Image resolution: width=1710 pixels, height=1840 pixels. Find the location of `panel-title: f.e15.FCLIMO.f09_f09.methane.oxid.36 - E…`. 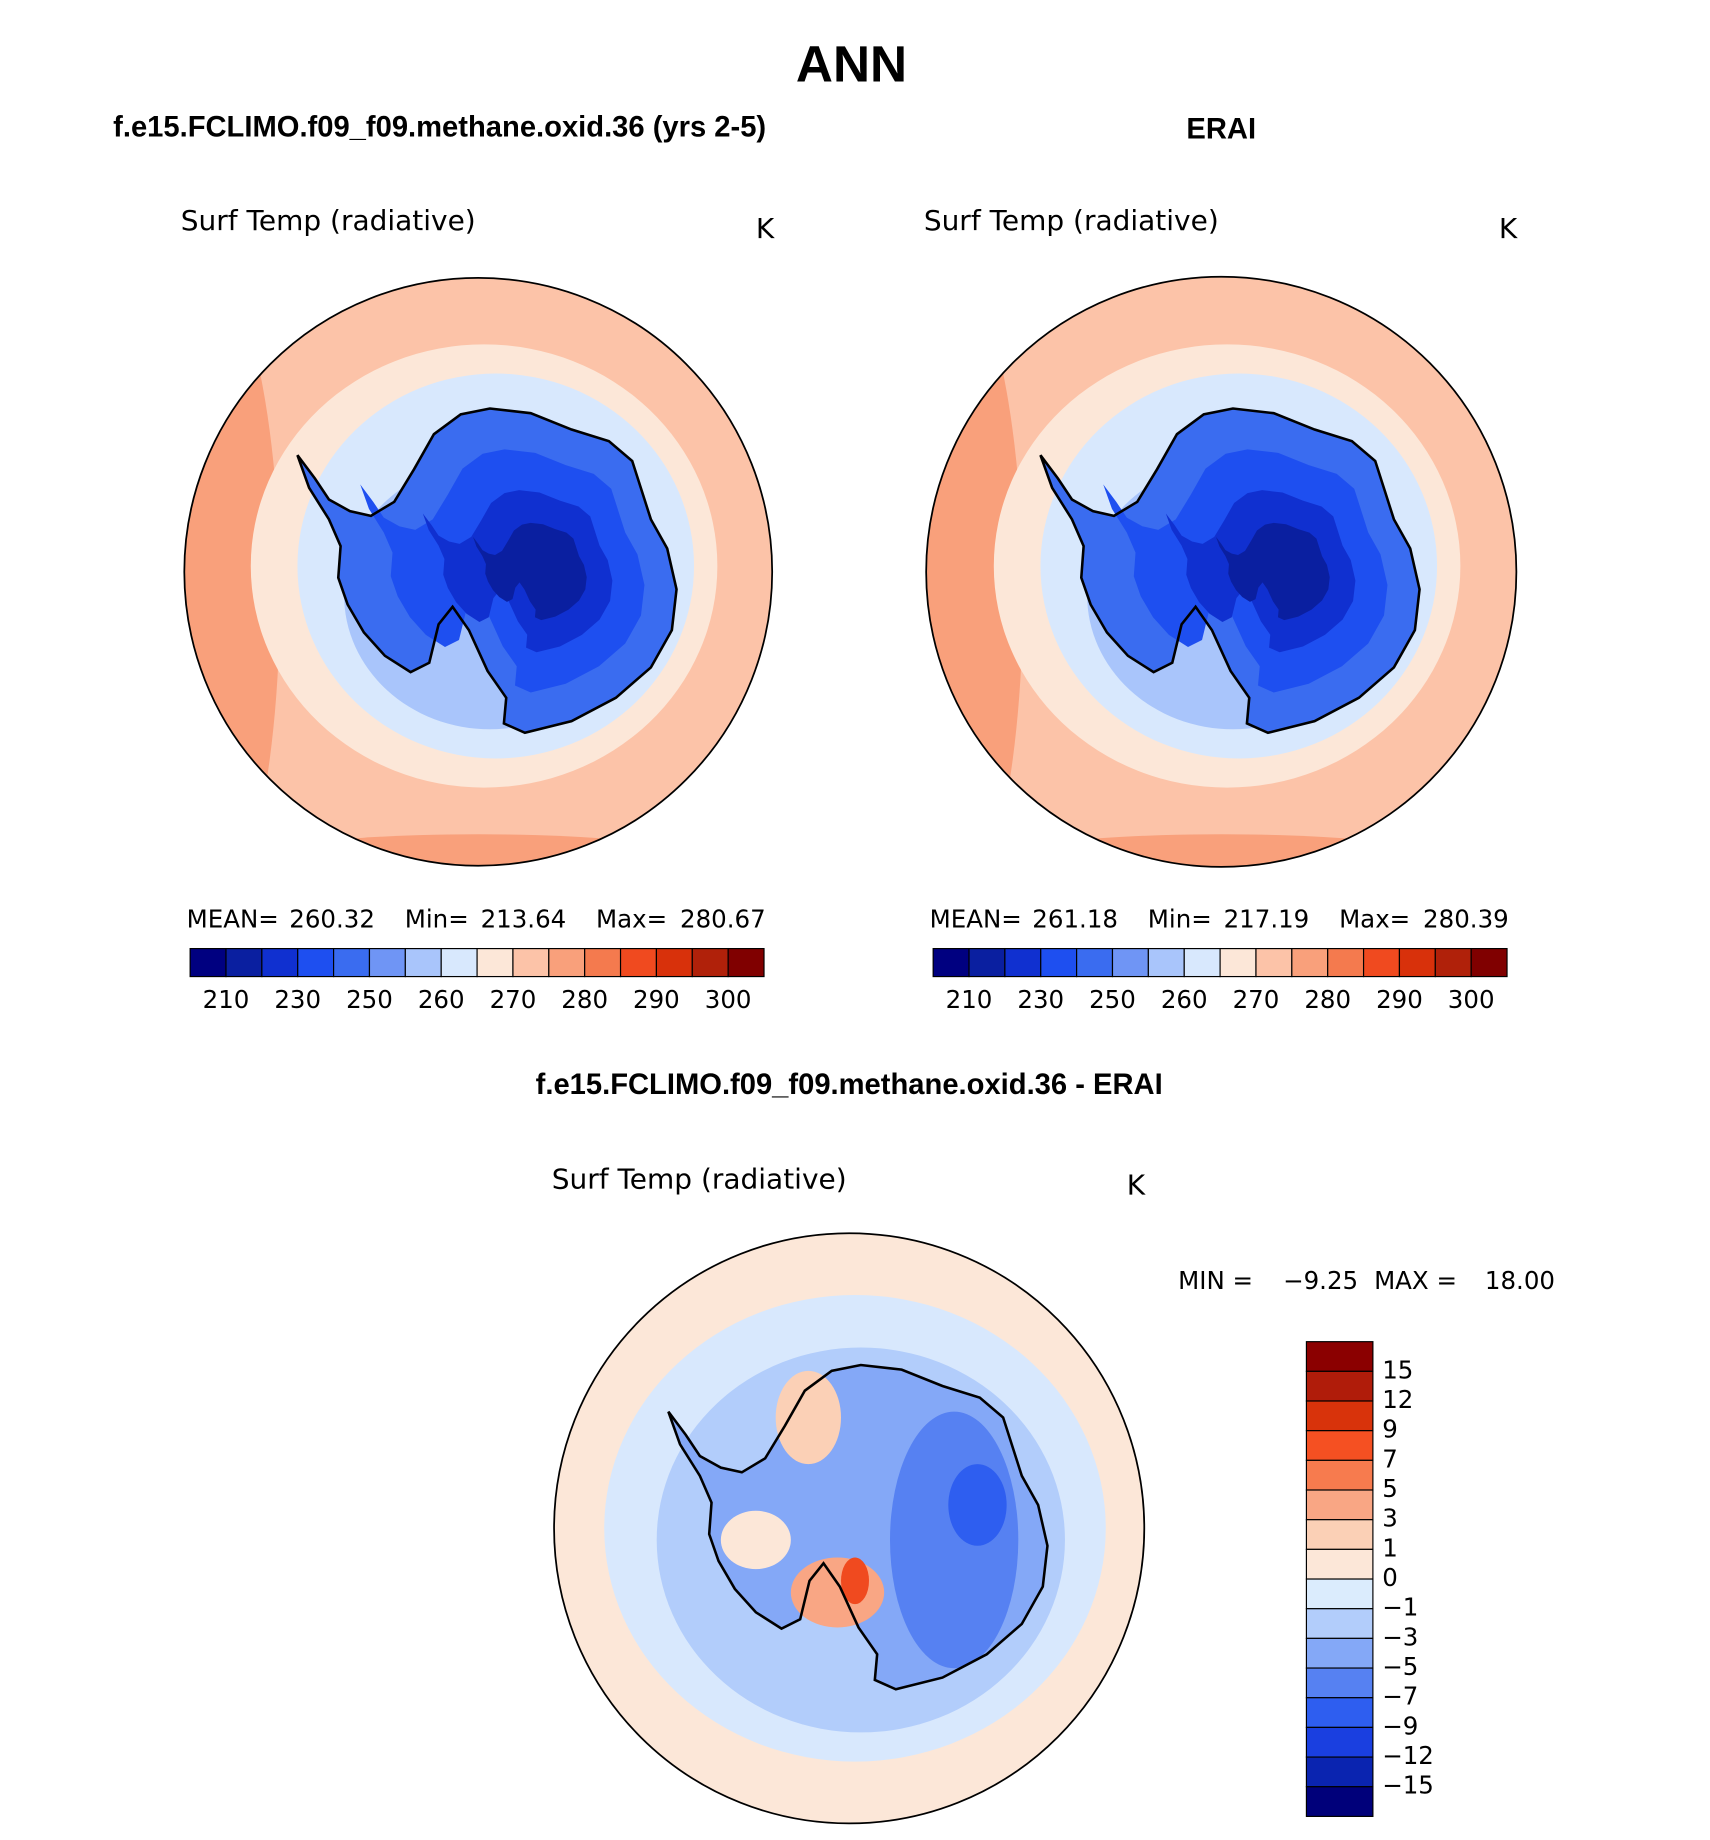

panel-title: f.e15.FCLIMO.f09_f09.methane.oxid.36 - E… is located at coordinates (849, 1085).